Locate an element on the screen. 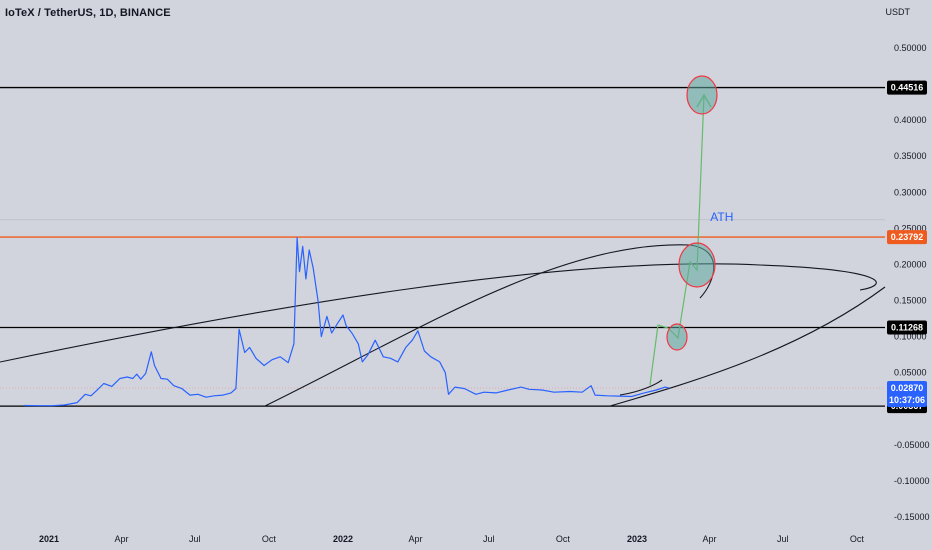  curve-lower-trendline is located at coordinates (747, 346).